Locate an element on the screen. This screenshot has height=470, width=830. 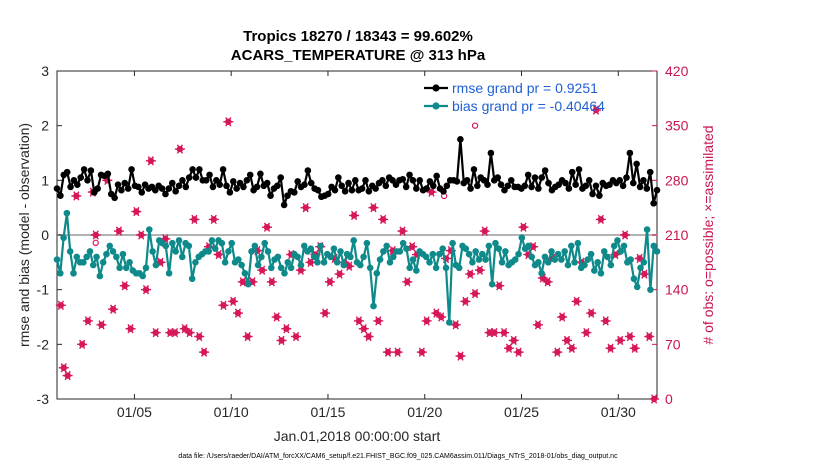
y2-tick-label: 70 is located at coordinates (673, 344).